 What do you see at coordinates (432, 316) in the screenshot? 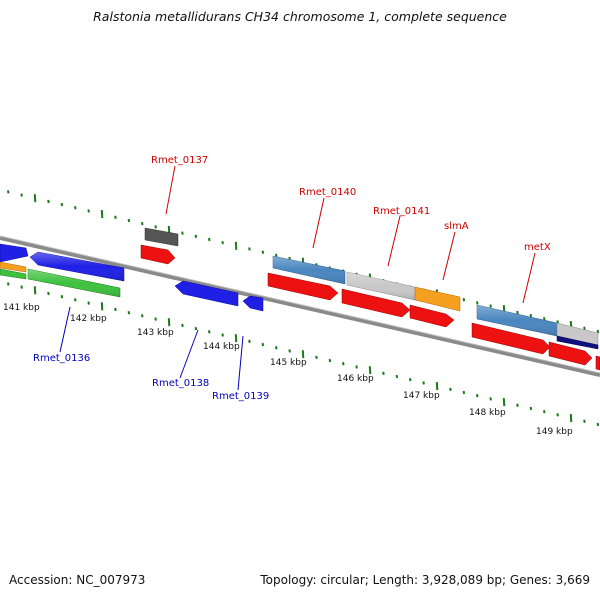
I see `gene-feature-slma-red` at bounding box center [432, 316].